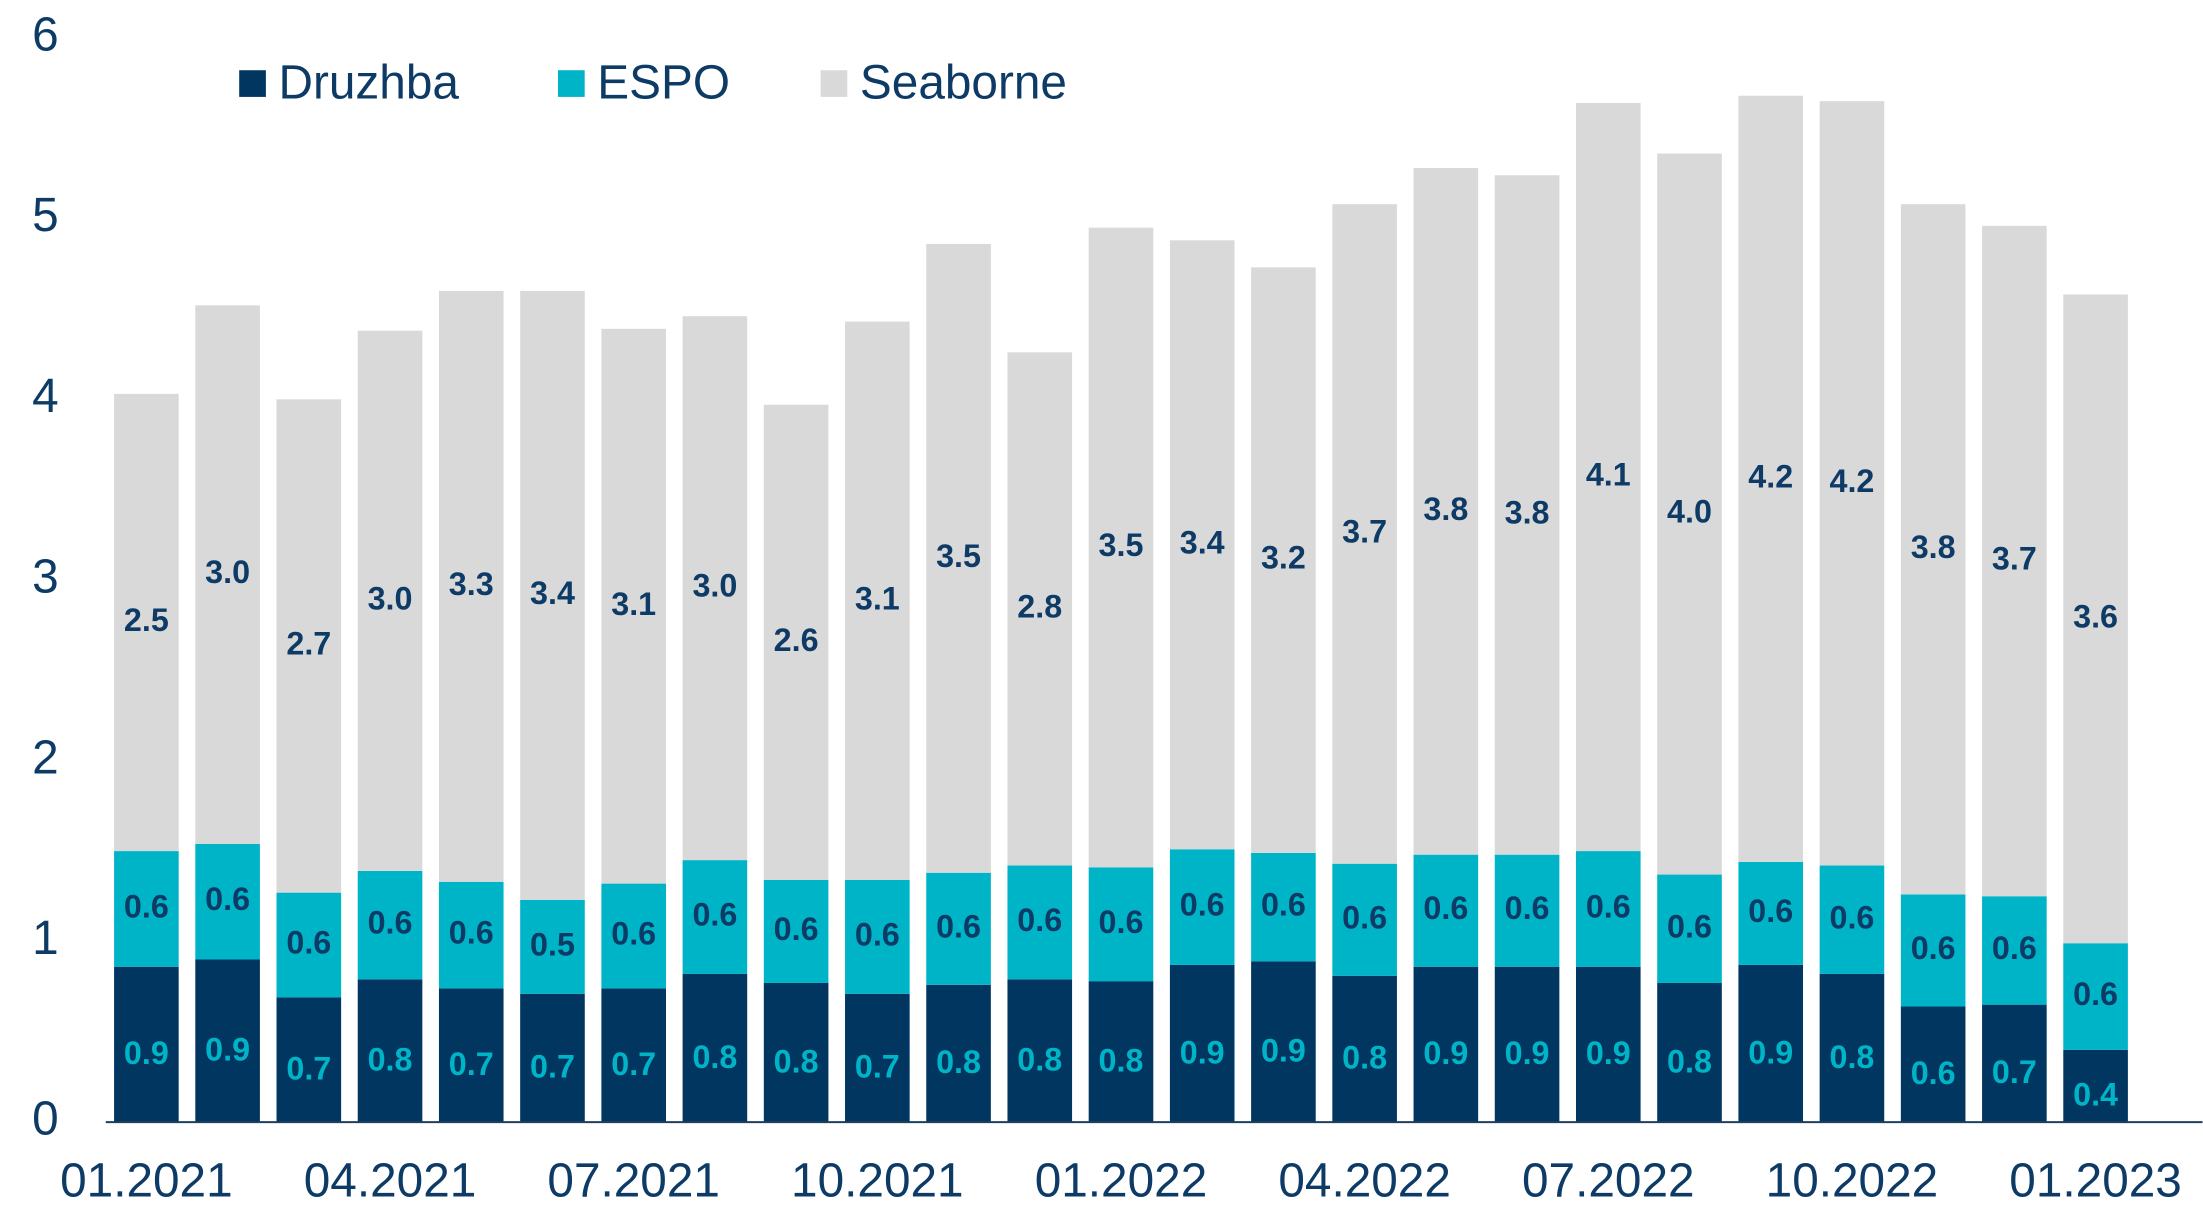 The width and height of the screenshot is (2203, 1212). What do you see at coordinates (1689, 512) in the screenshot?
I see `data-label: 4.0` at bounding box center [1689, 512].